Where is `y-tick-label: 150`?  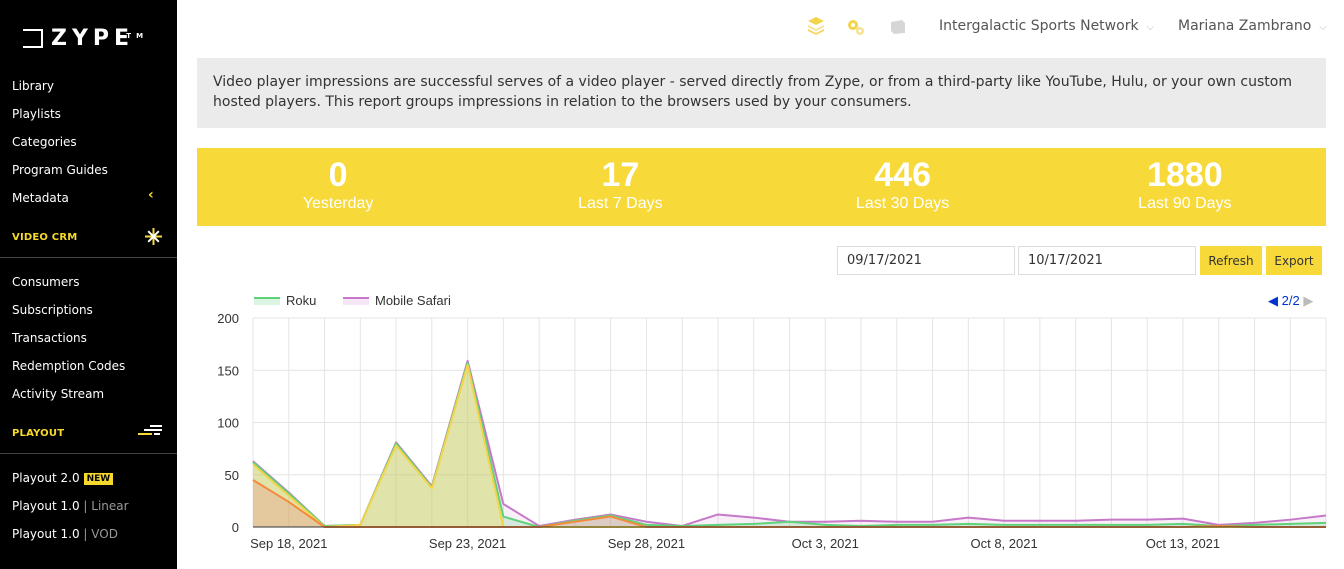 y-tick-label: 150 is located at coordinates (228, 370).